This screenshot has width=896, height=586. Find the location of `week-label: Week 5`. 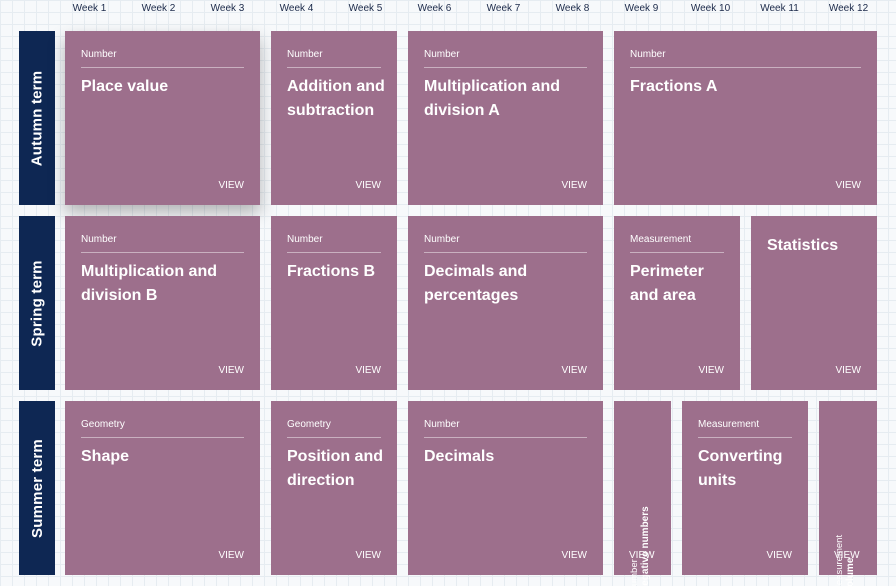

week-label: Week 5 is located at coordinates (365, 8).